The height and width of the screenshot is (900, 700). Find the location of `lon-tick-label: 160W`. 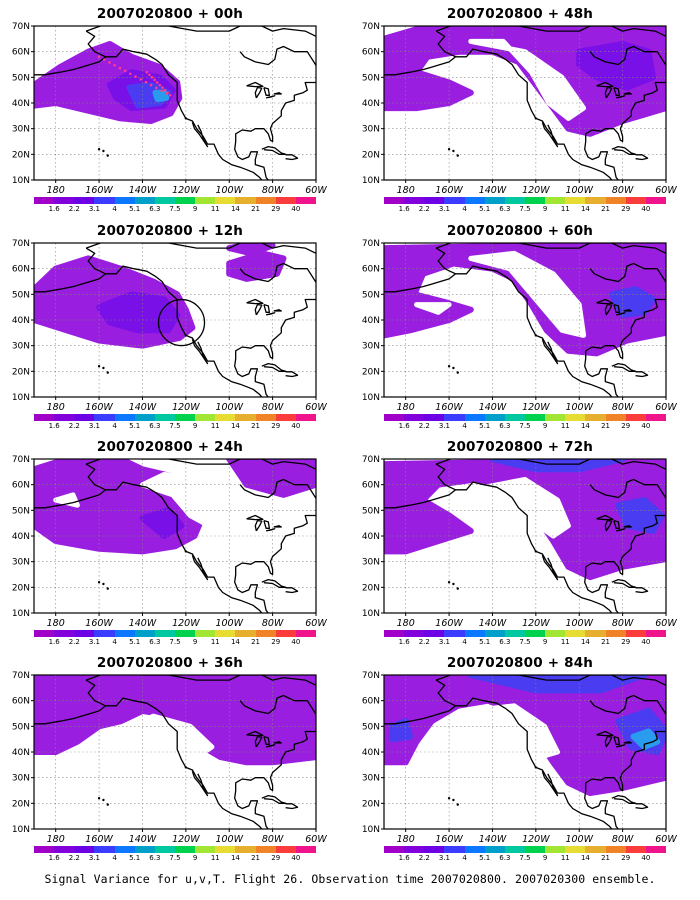

lon-tick-label: 160W is located at coordinates (99, 839).